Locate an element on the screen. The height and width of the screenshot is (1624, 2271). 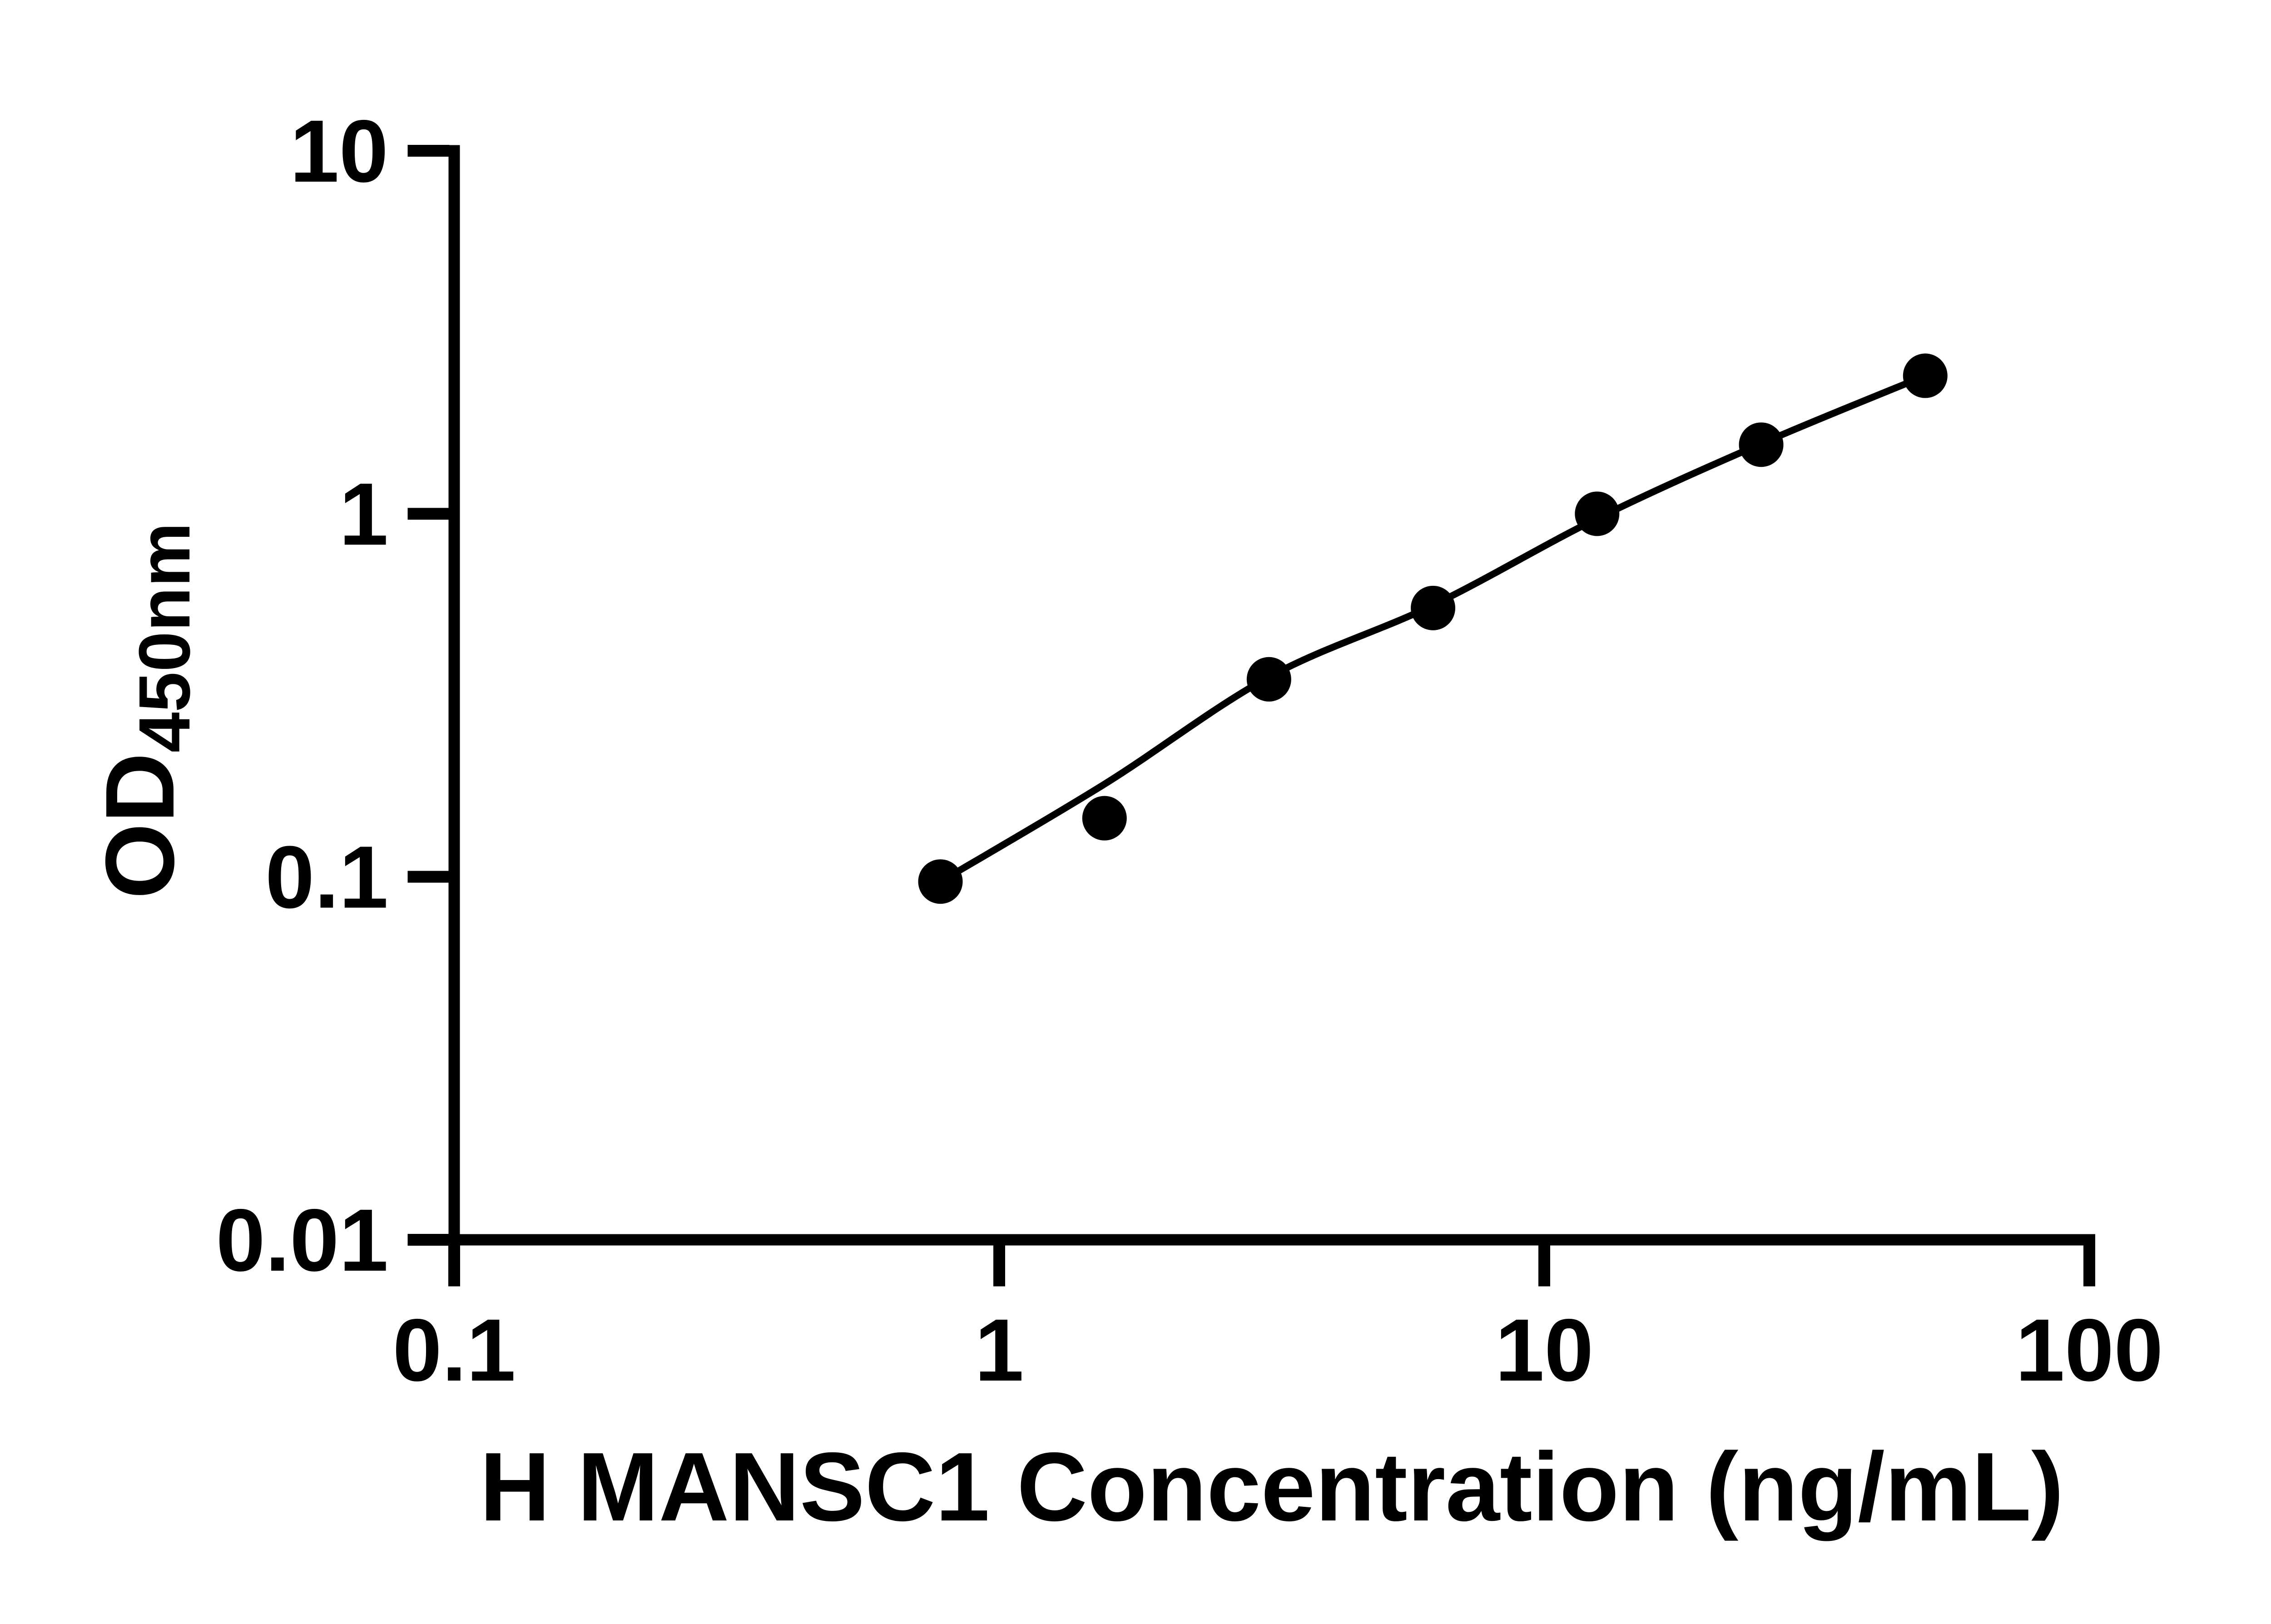
x-tick-label: 100 is located at coordinates (2089, 1350).